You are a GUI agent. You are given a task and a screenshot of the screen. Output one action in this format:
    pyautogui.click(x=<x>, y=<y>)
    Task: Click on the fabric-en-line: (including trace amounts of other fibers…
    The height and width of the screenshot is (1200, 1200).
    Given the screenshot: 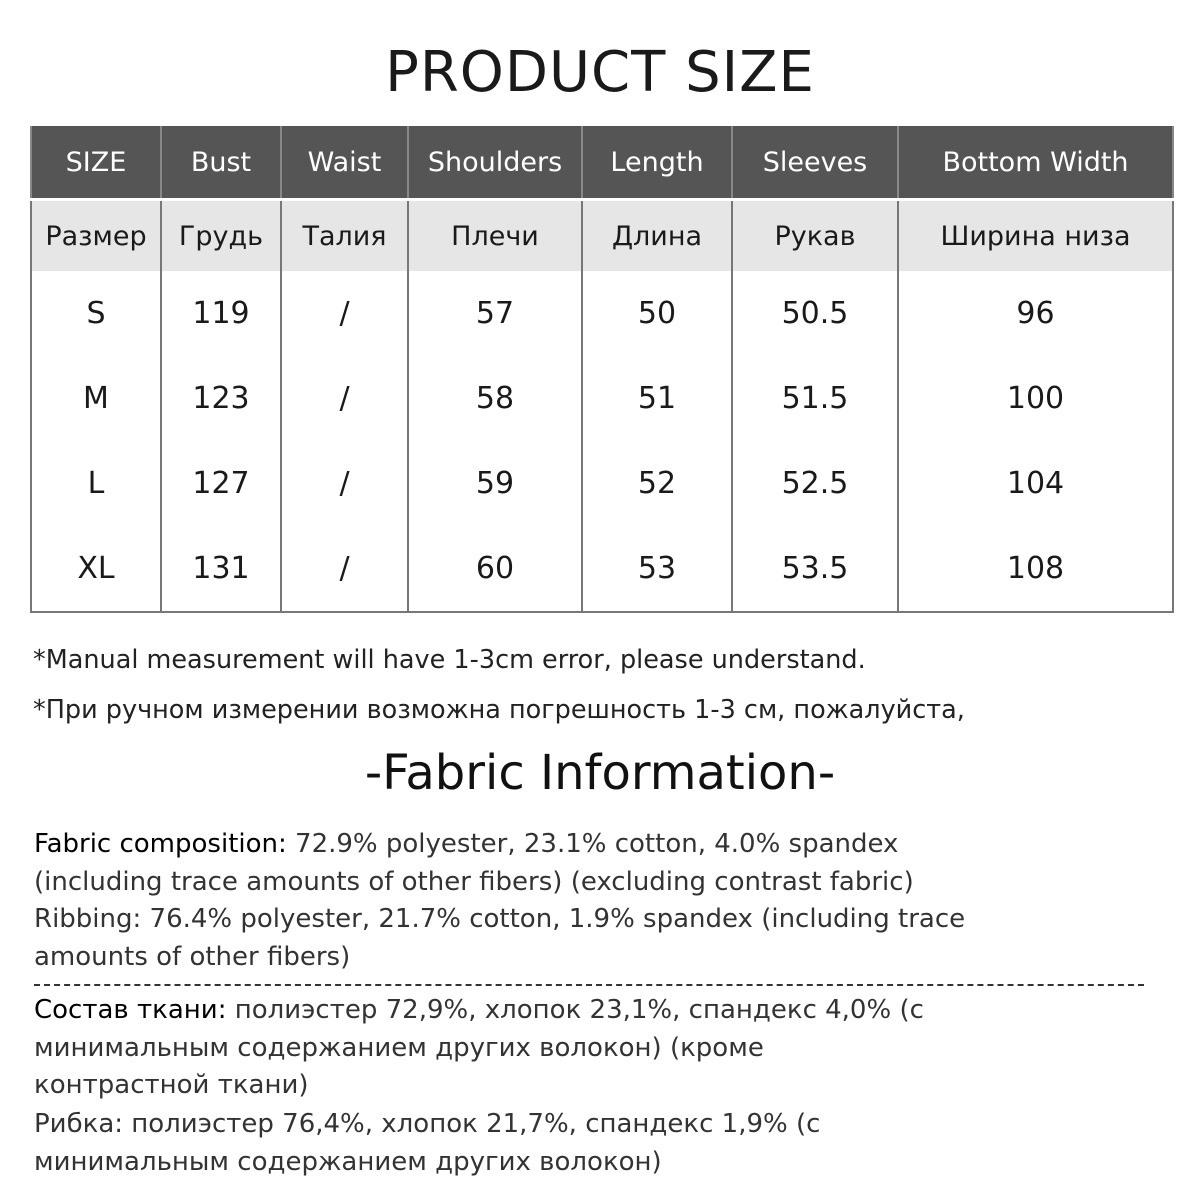 What is the action you would take?
    pyautogui.click(x=474, y=882)
    